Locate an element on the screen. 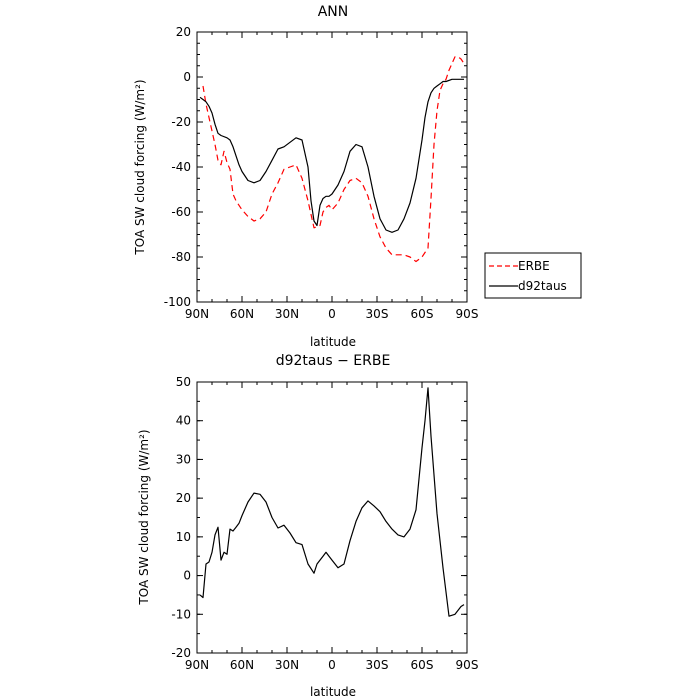 This screenshot has height=700, width=700. top-y-tick-label: 20 is located at coordinates (183, 32).